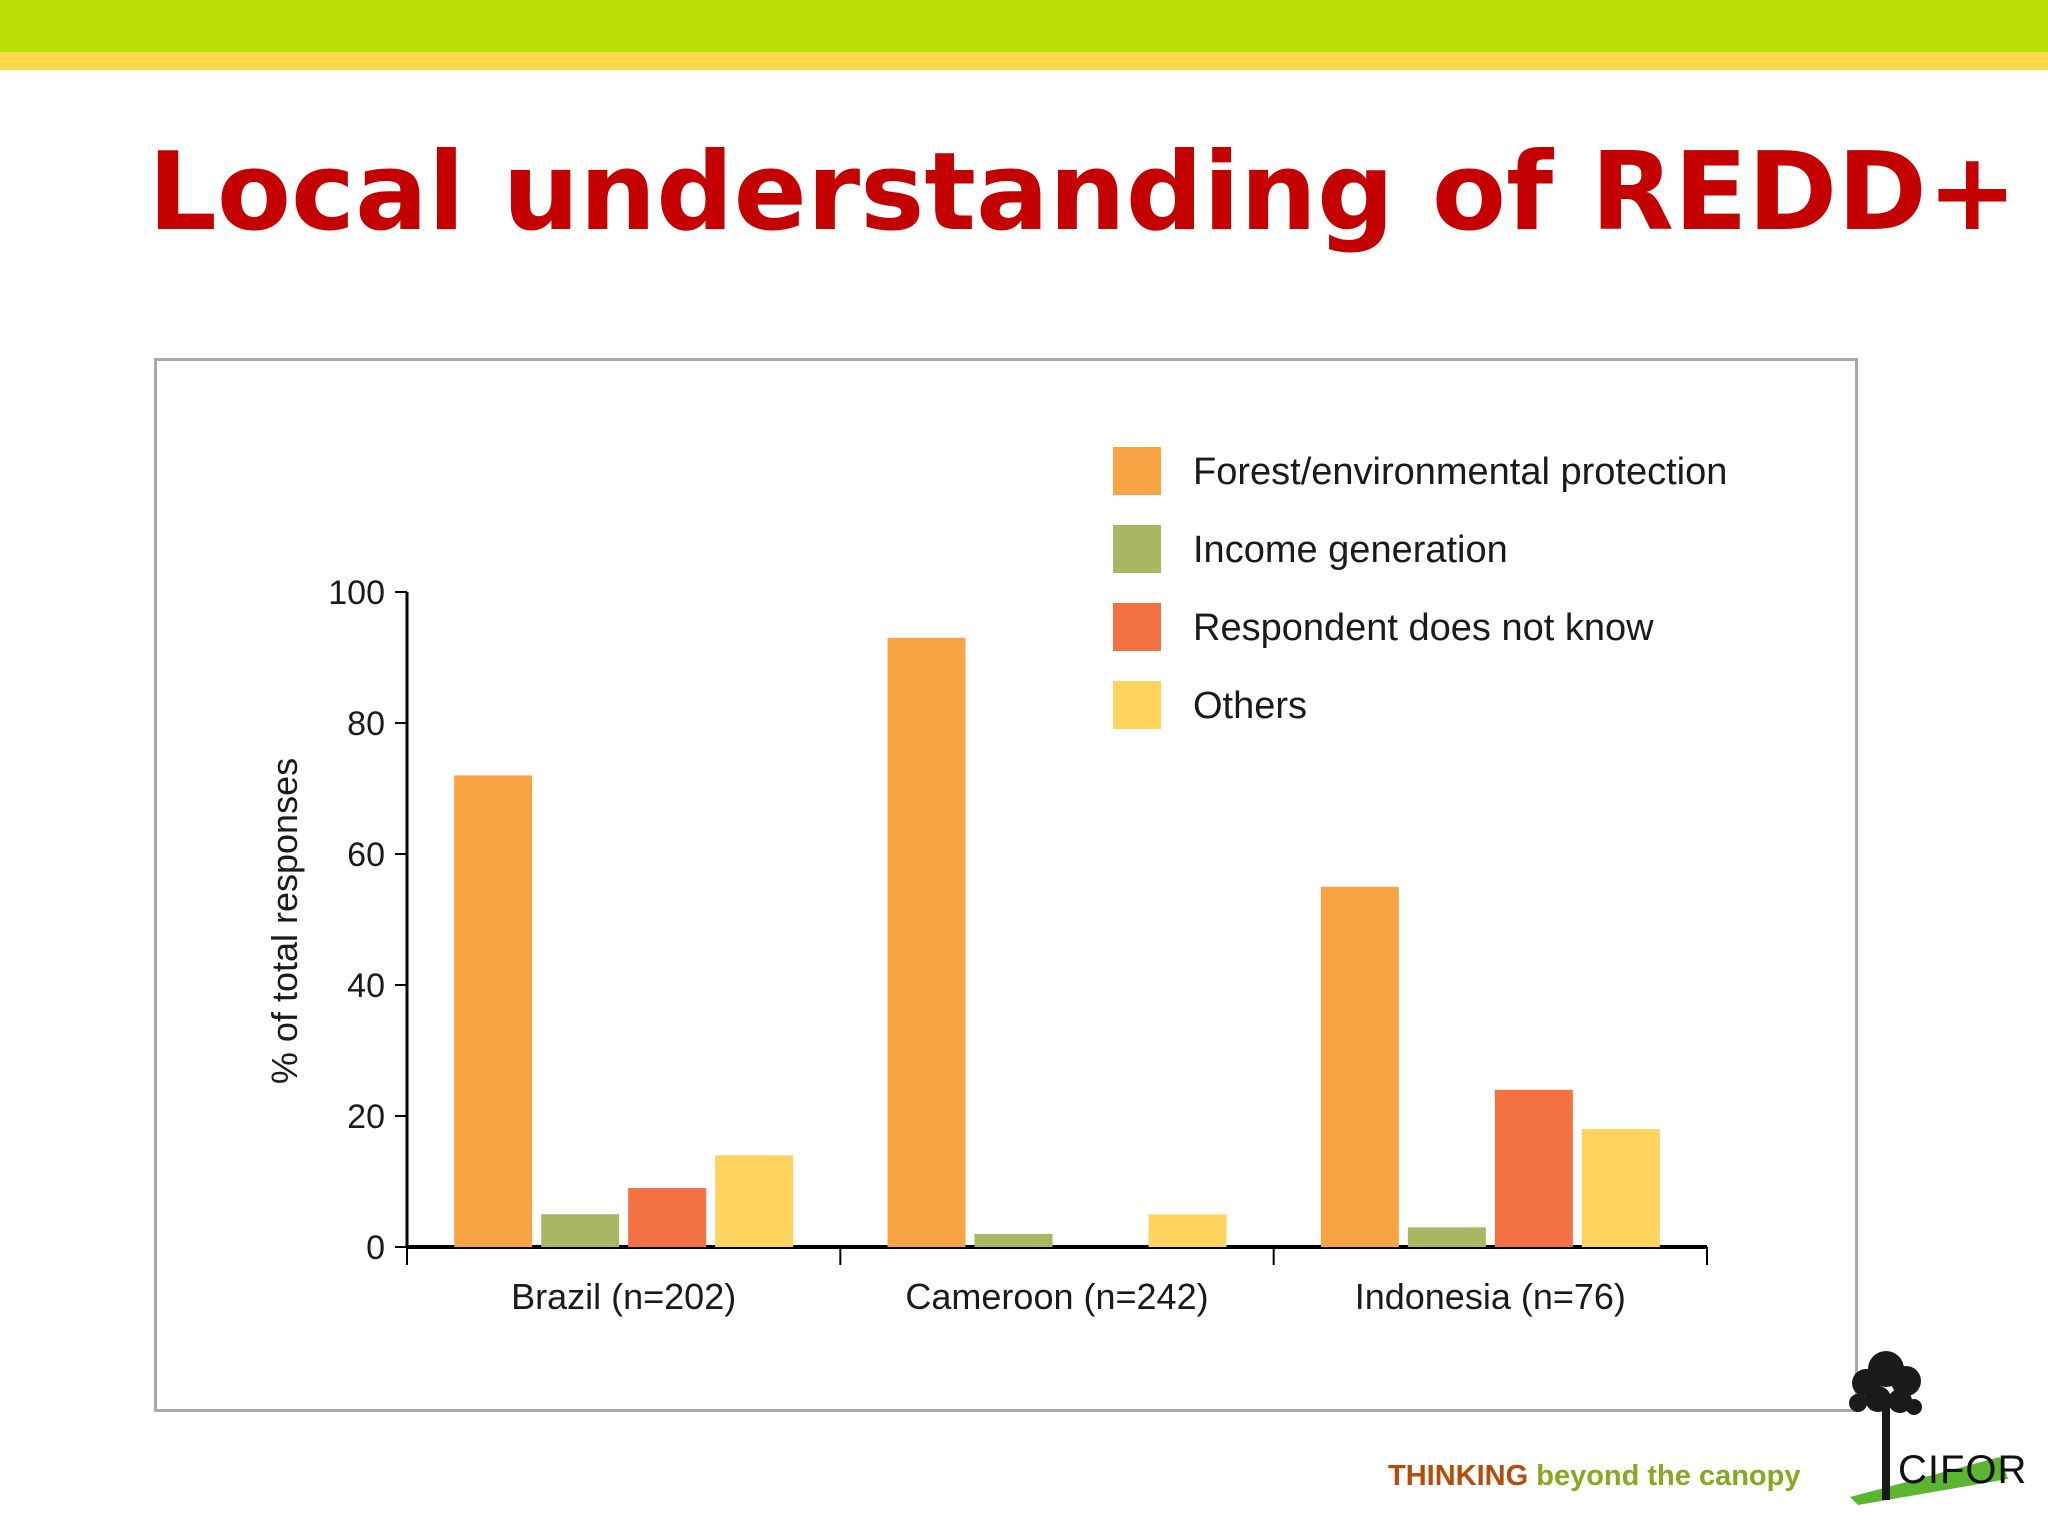 The image size is (2048, 1536). Describe the element at coordinates (1423, 628) in the screenshot. I see `legend-label: Respondent does not know` at that location.